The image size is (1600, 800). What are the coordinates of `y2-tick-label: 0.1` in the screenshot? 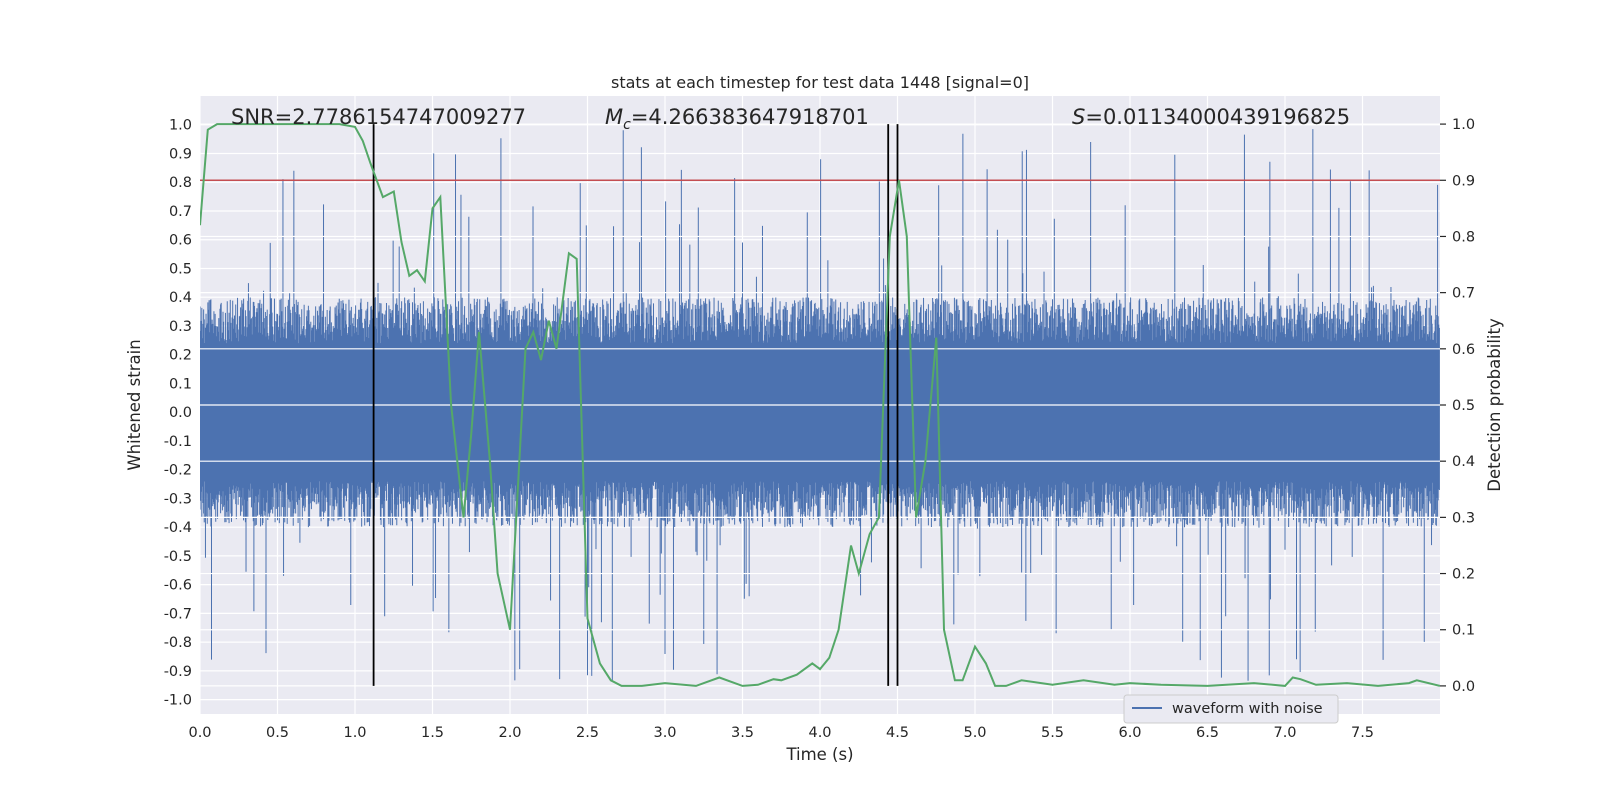 It's located at (1463, 631).